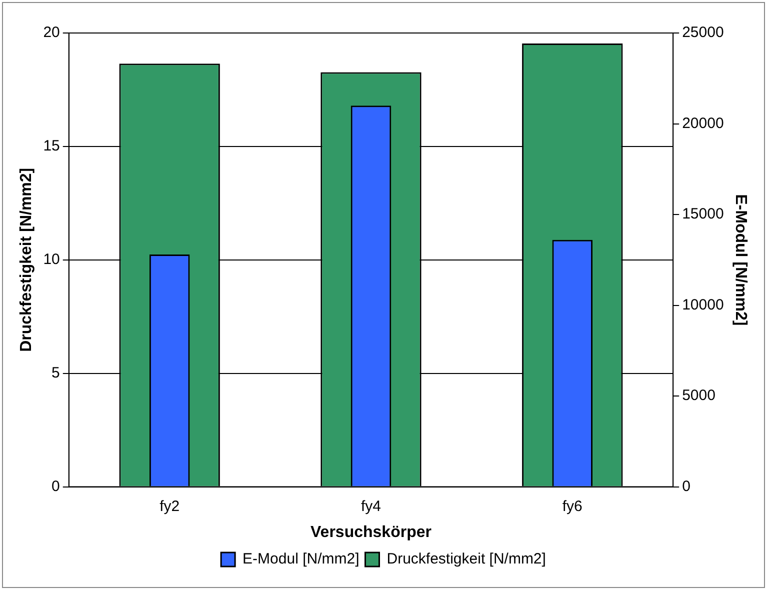  I want to click on y-tick-label: 15, so click(51, 146).